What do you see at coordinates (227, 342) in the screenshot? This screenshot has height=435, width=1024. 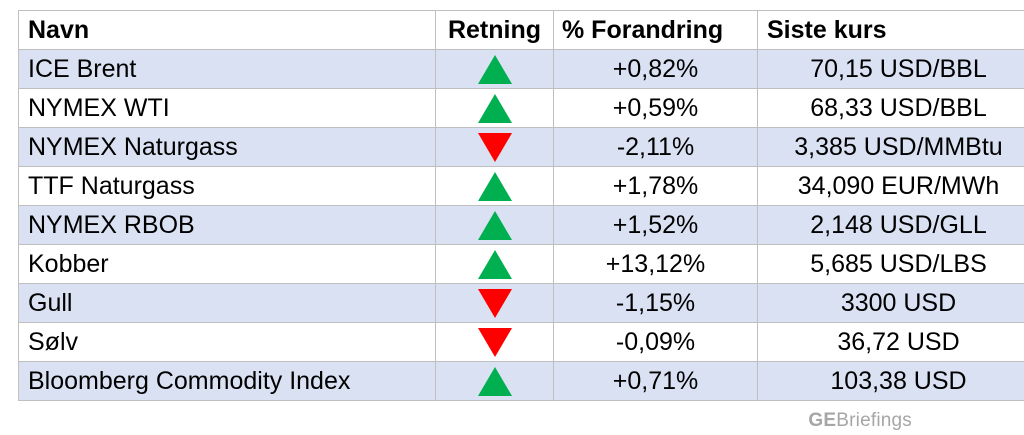 I see `row-name: Sølv` at bounding box center [227, 342].